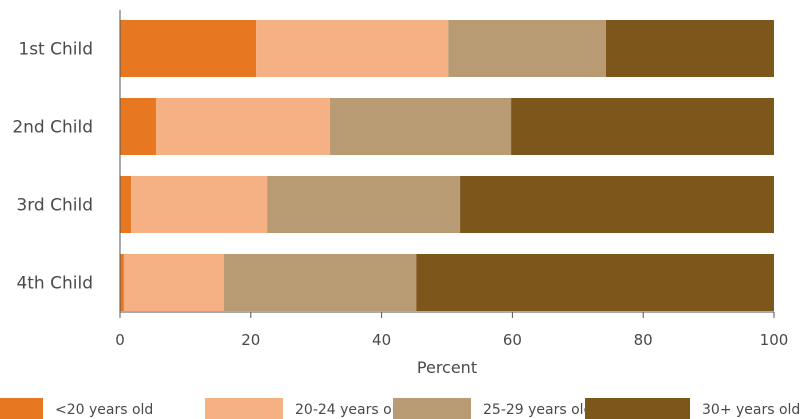 This screenshot has height=419, width=802. I want to click on x-tick-label: 20, so click(250, 340).